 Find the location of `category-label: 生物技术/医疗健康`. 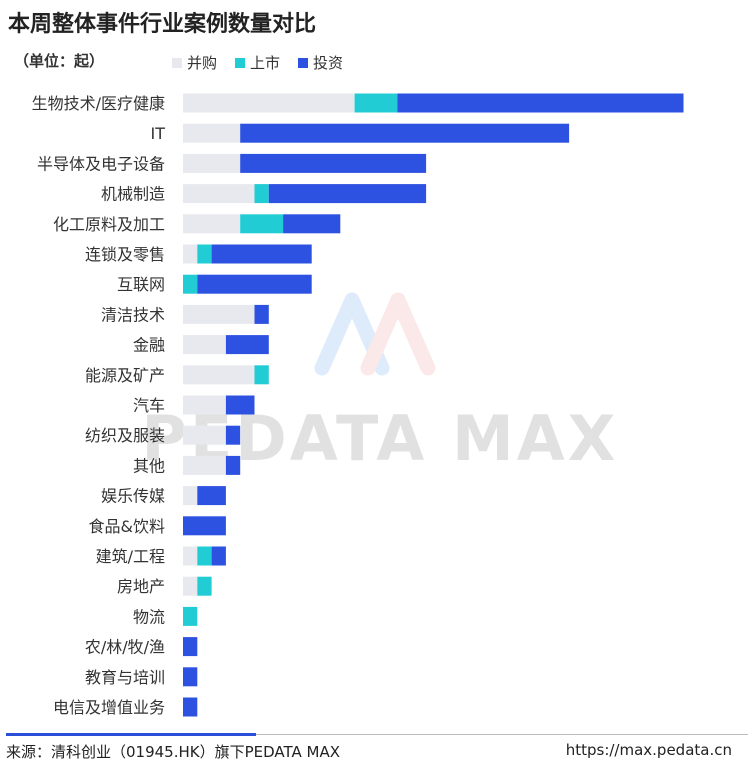

category-label: 生物技术/医疗健康 is located at coordinates (98, 103).